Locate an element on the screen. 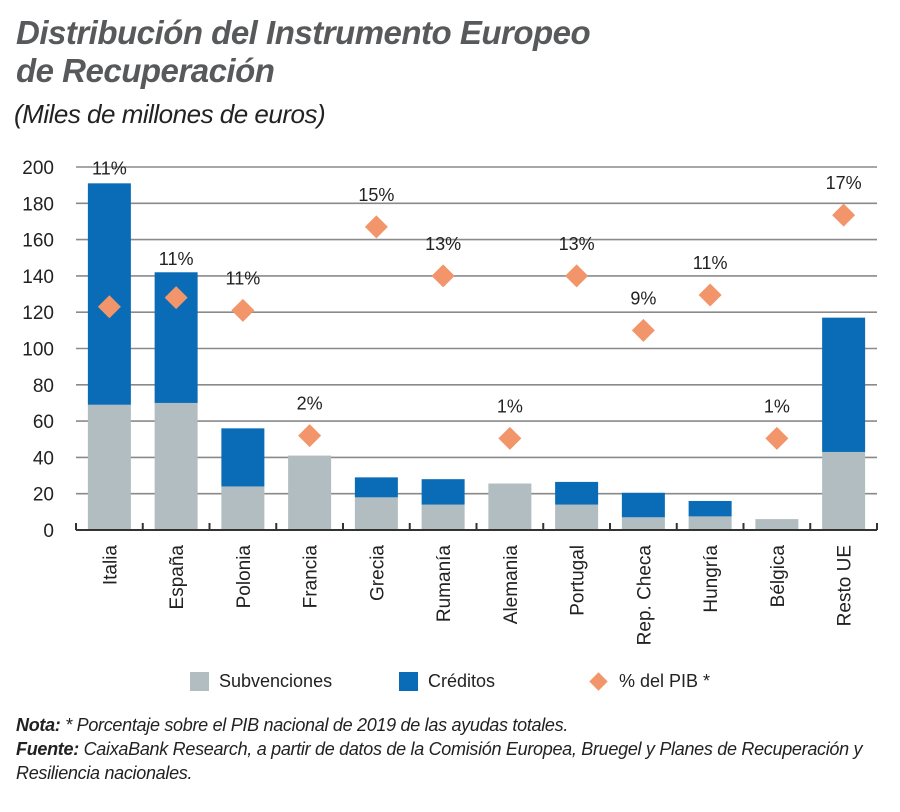 This screenshot has width=900, height=812. x-category-label: Grecia is located at coordinates (377, 573).